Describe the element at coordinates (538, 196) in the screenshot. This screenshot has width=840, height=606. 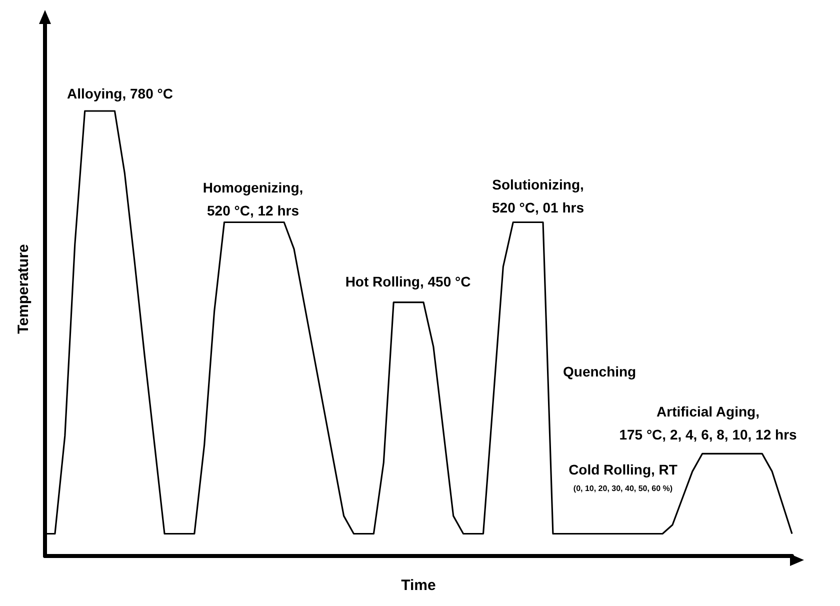
I see `annotation: Solutionizing, 520 °C, 01 hrs` at that location.